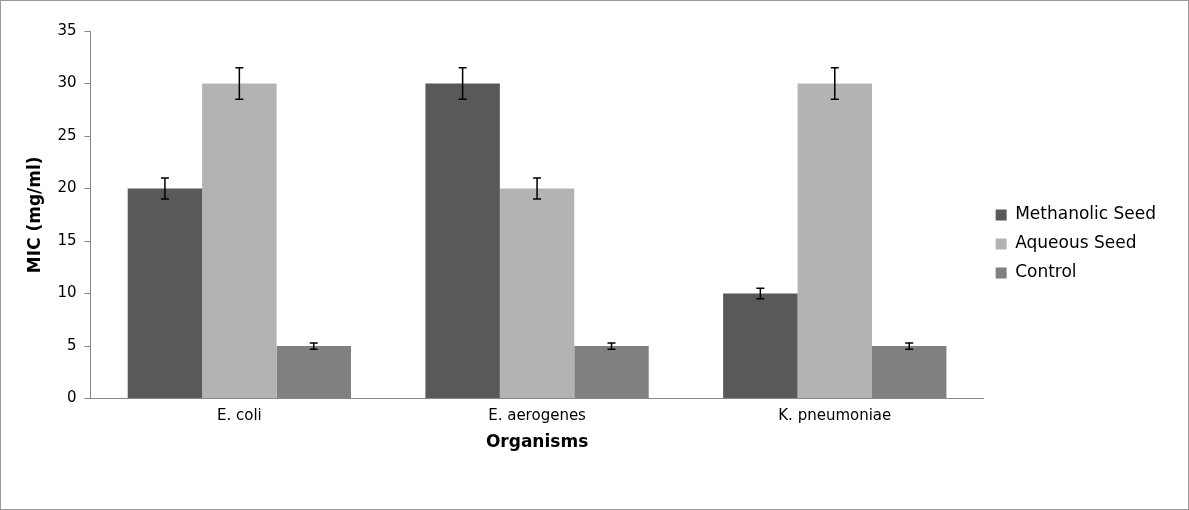 This screenshot has height=510, width=1189. What do you see at coordinates (239, 415) in the screenshot?
I see `x-tick-label: E. coli` at bounding box center [239, 415].